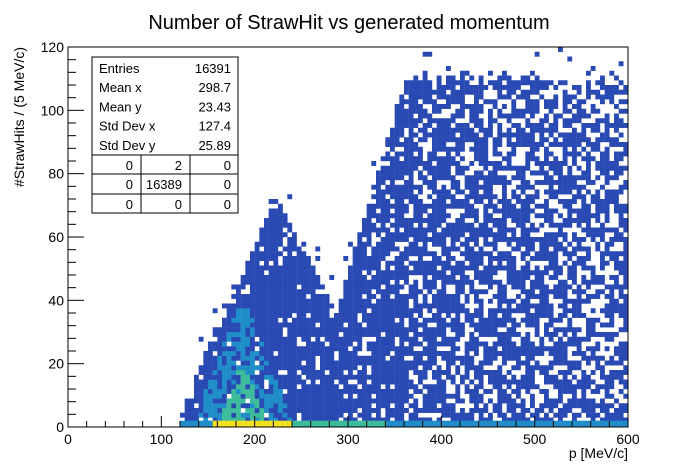 The height and width of the screenshot is (474, 698). I want to click on y-tick-label: 20, so click(56, 364).